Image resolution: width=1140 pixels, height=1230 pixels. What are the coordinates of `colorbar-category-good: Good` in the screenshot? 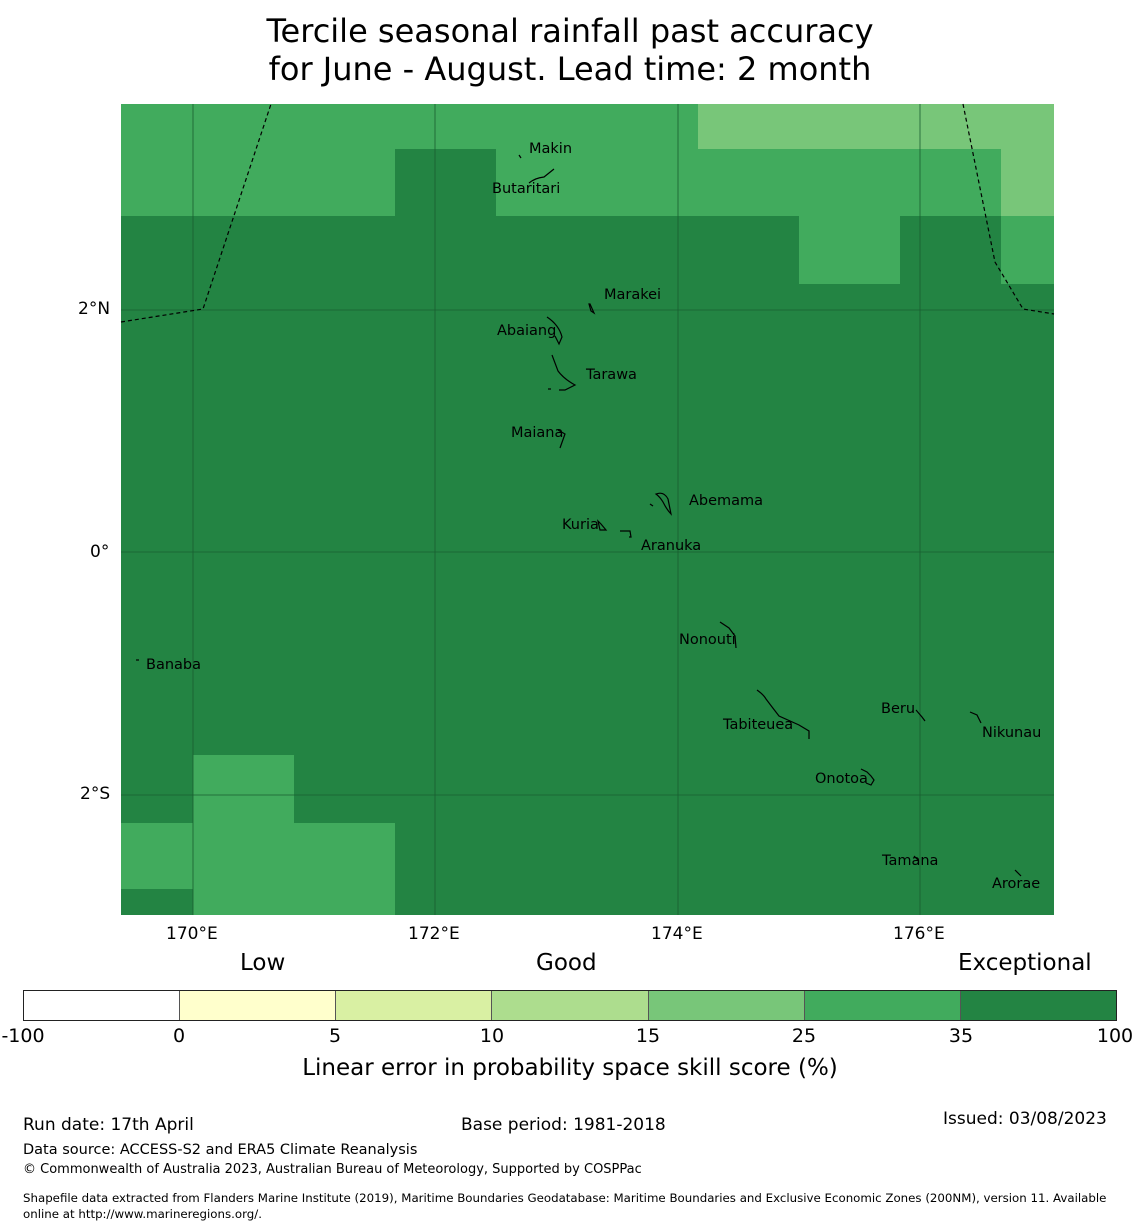 It's located at (566, 963).